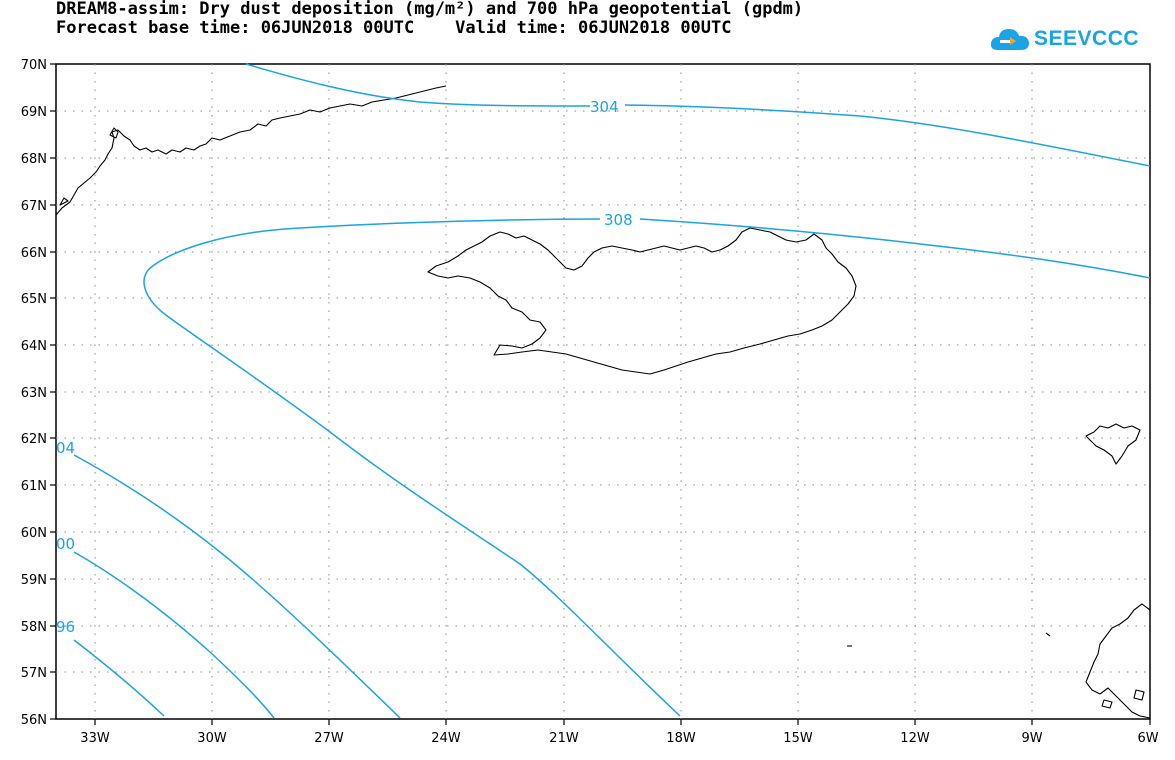  Describe the element at coordinates (34, 580) in the screenshot. I see `lat-label: 59N` at that location.